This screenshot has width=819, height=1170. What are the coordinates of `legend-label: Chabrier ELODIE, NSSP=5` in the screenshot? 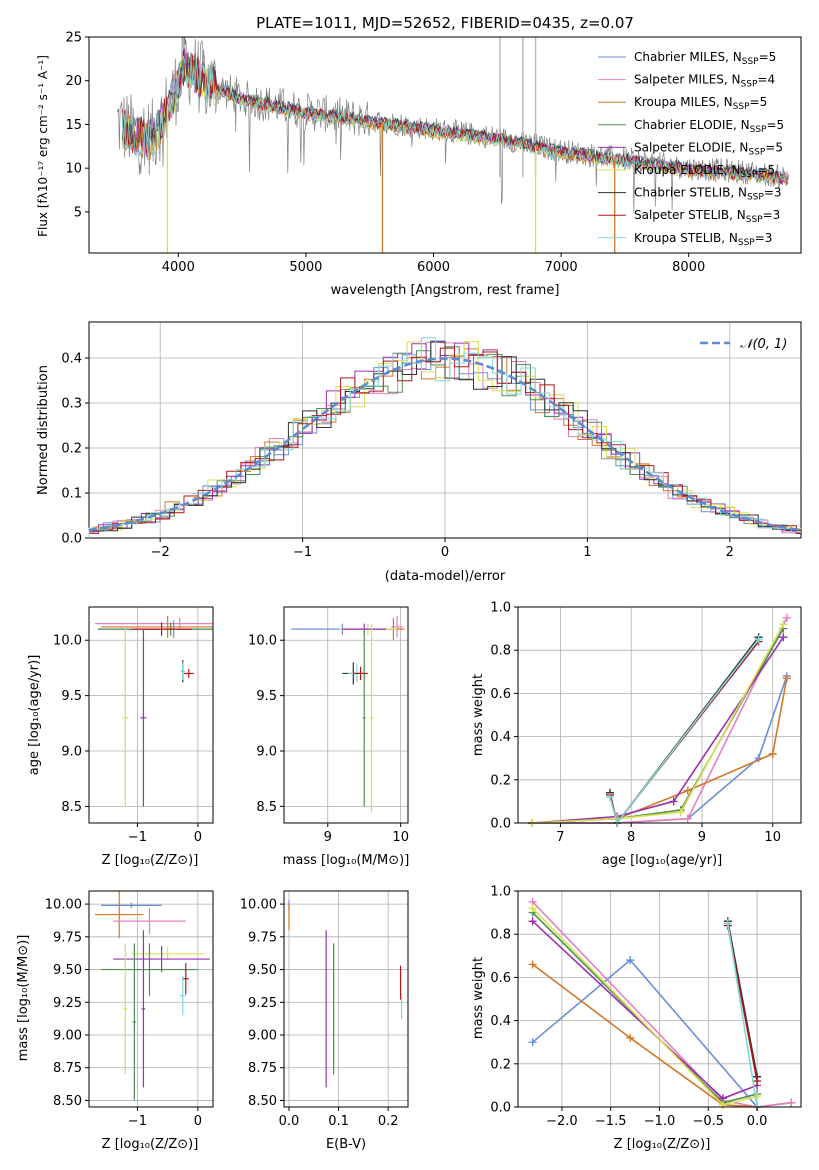 It's located at (709, 126).